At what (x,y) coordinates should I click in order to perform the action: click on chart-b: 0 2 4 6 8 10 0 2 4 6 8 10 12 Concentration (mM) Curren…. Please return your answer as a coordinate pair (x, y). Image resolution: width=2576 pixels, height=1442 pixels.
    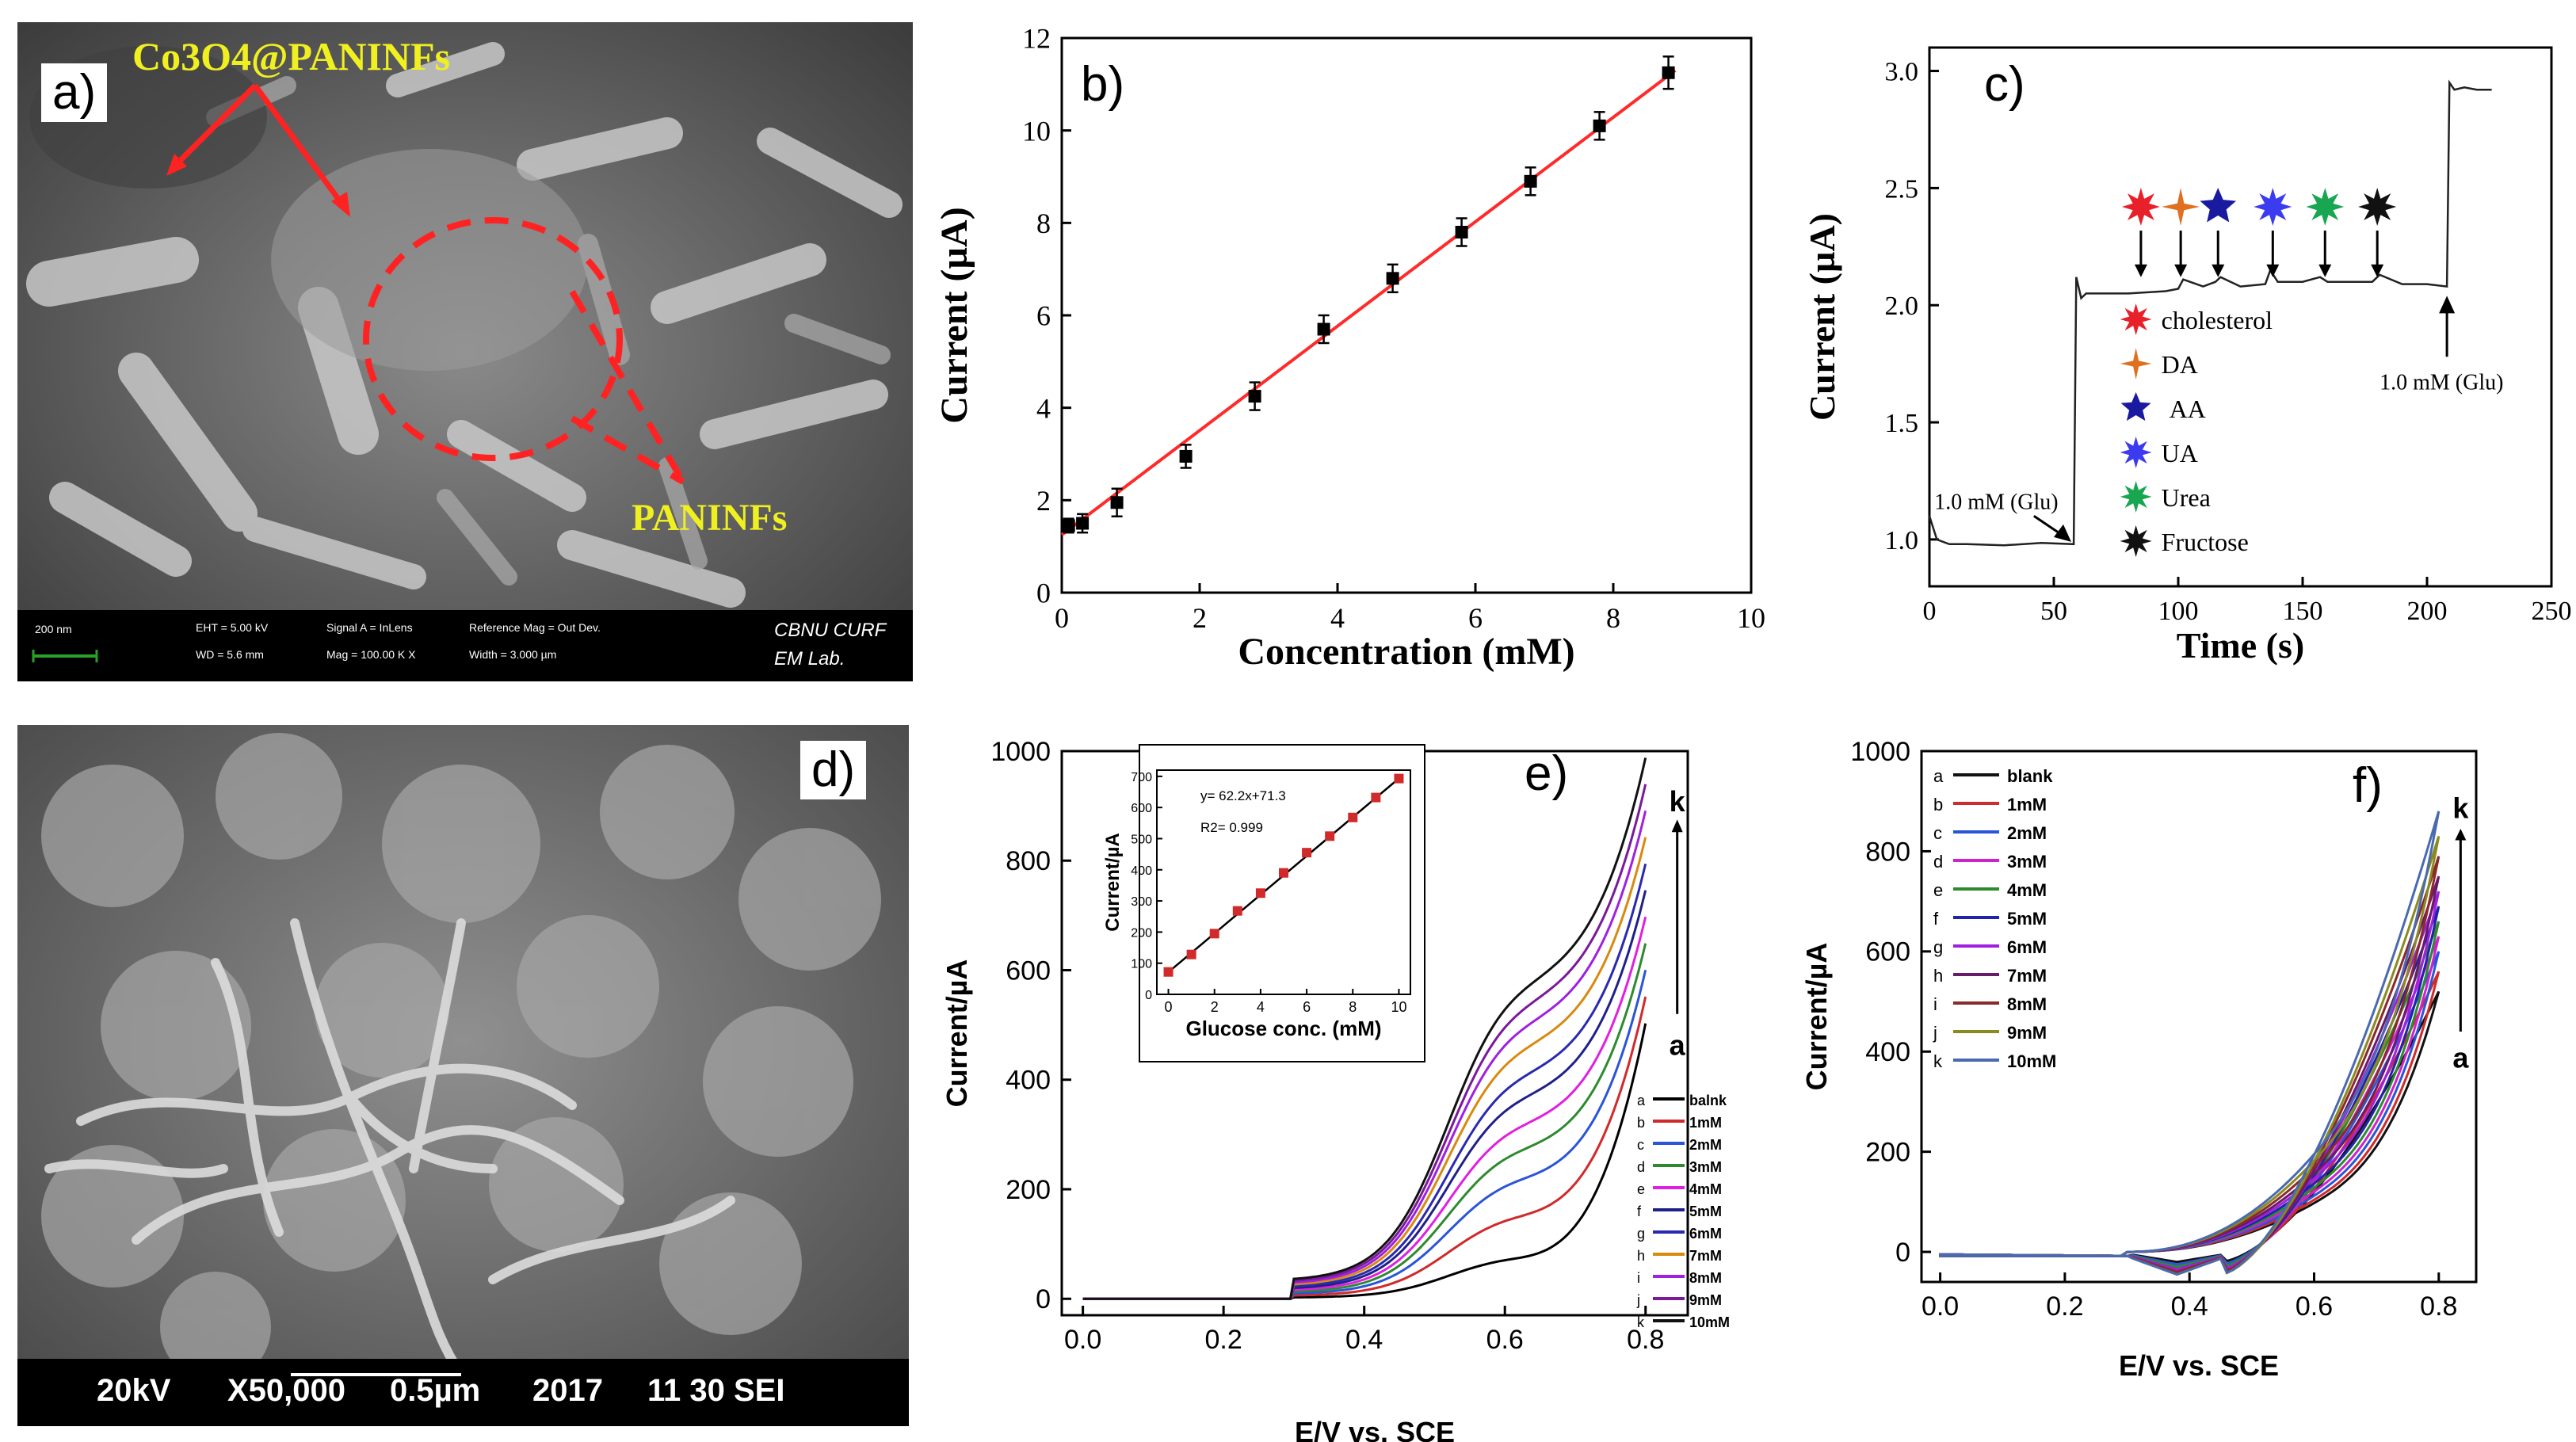
    Looking at the image, I should click on (1349, 348).